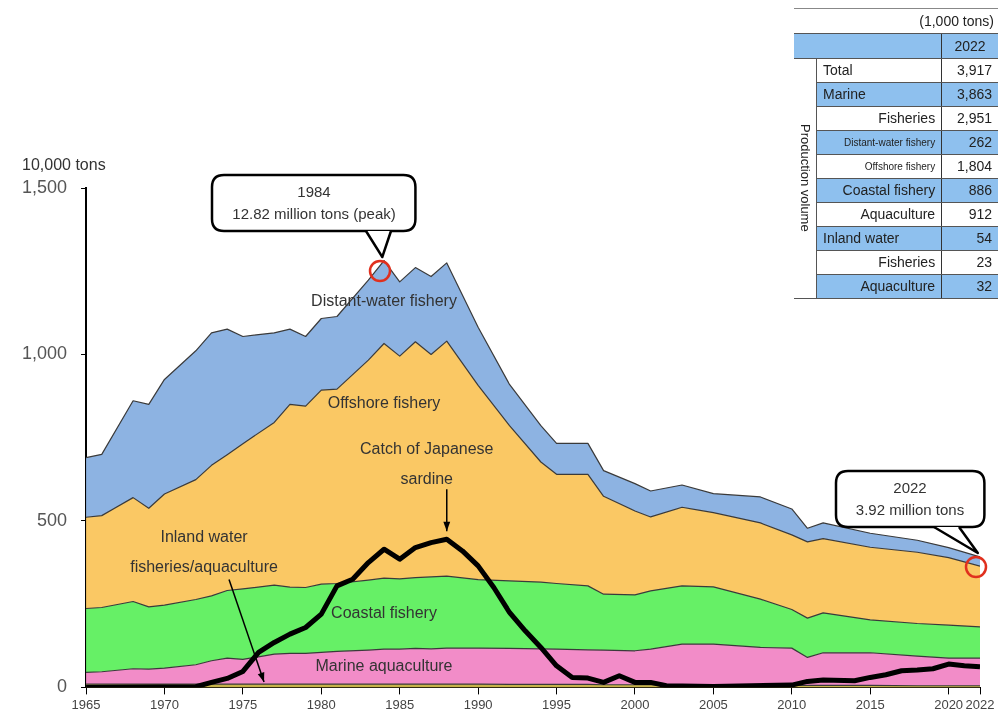 The image size is (1006, 728). What do you see at coordinates (949, 704) in the screenshot?
I see `x-tick-label: 2020` at bounding box center [949, 704].